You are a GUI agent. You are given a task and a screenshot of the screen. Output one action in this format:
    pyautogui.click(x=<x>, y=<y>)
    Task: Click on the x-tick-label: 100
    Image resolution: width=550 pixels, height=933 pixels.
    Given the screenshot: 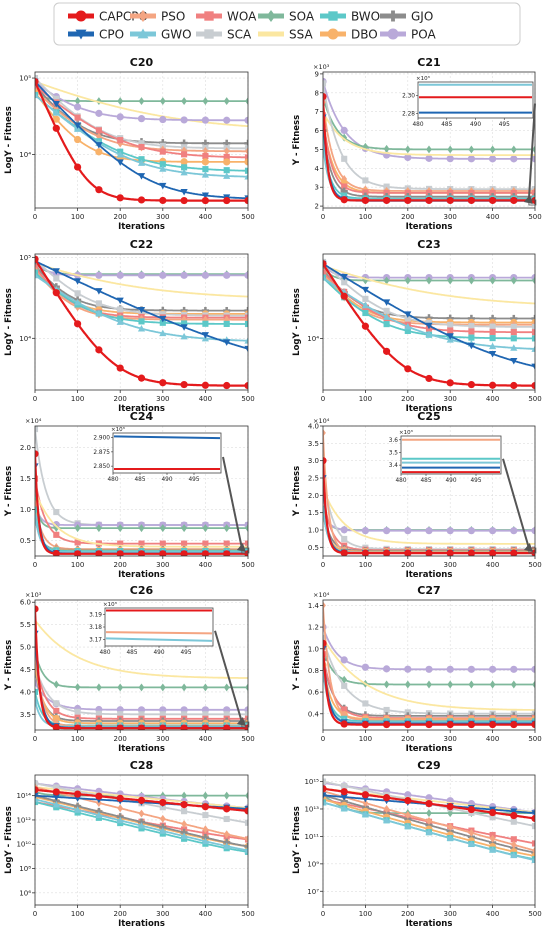 What is the action you would take?
    pyautogui.click(x=77, y=565)
    